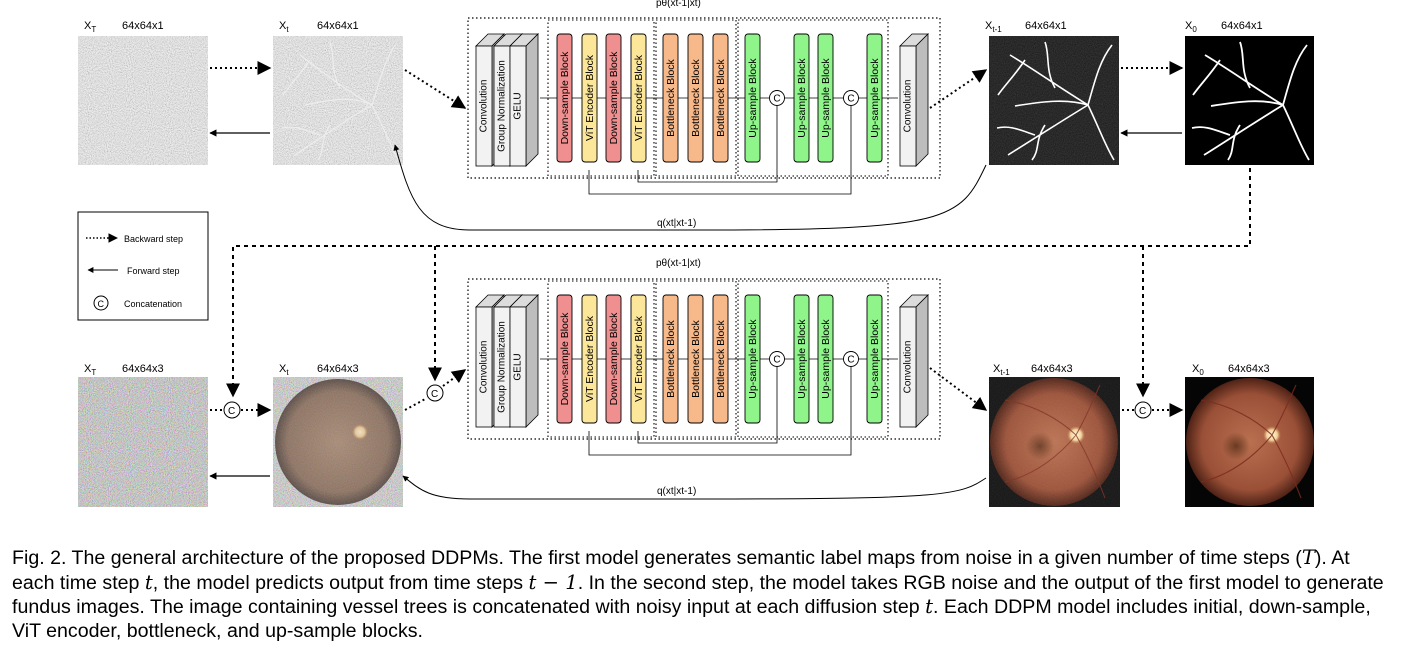  Describe the element at coordinates (284, 370) in the screenshot. I see `bottom-xt-label: Xt` at that location.